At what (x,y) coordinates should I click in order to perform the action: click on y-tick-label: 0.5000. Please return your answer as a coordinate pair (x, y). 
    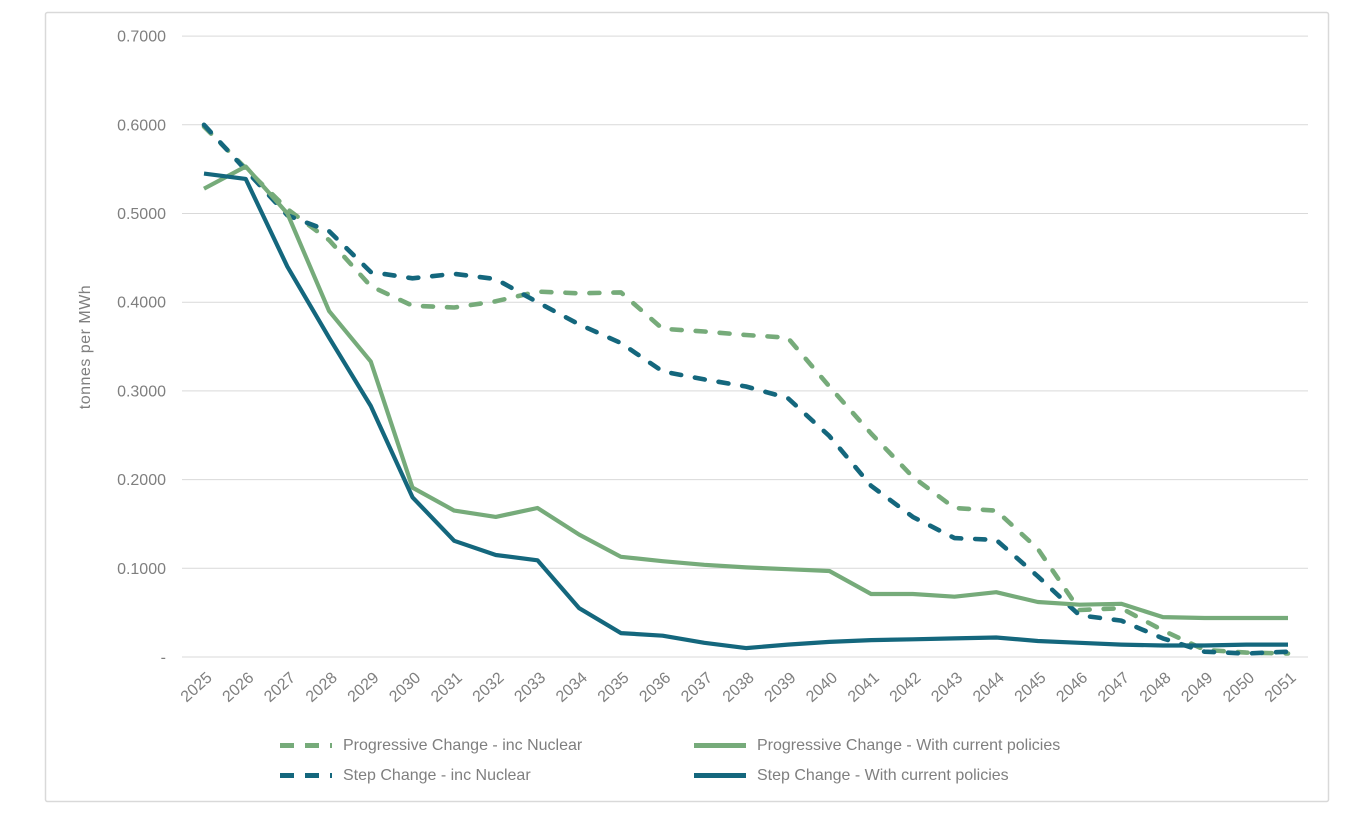
    Looking at the image, I should click on (141, 214).